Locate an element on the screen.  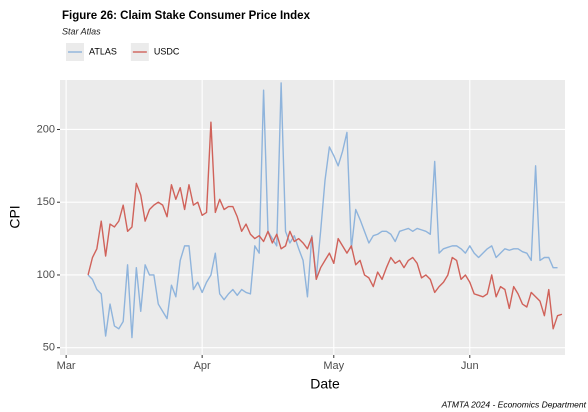
y-tick-label: 150 is located at coordinates (46, 202).